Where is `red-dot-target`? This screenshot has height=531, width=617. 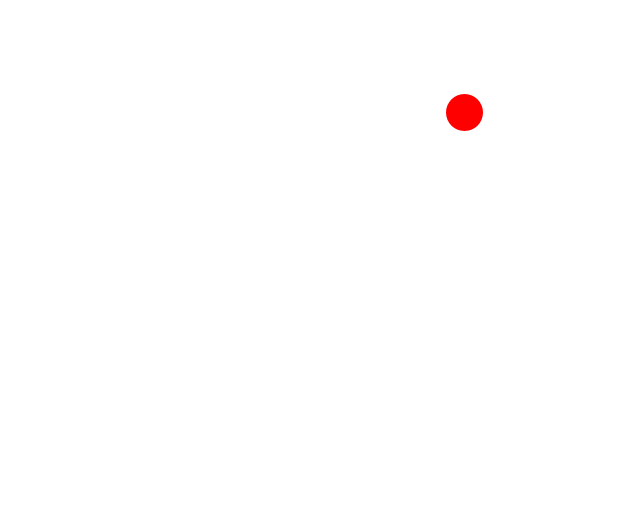 red-dot-target is located at coordinates (464, 112).